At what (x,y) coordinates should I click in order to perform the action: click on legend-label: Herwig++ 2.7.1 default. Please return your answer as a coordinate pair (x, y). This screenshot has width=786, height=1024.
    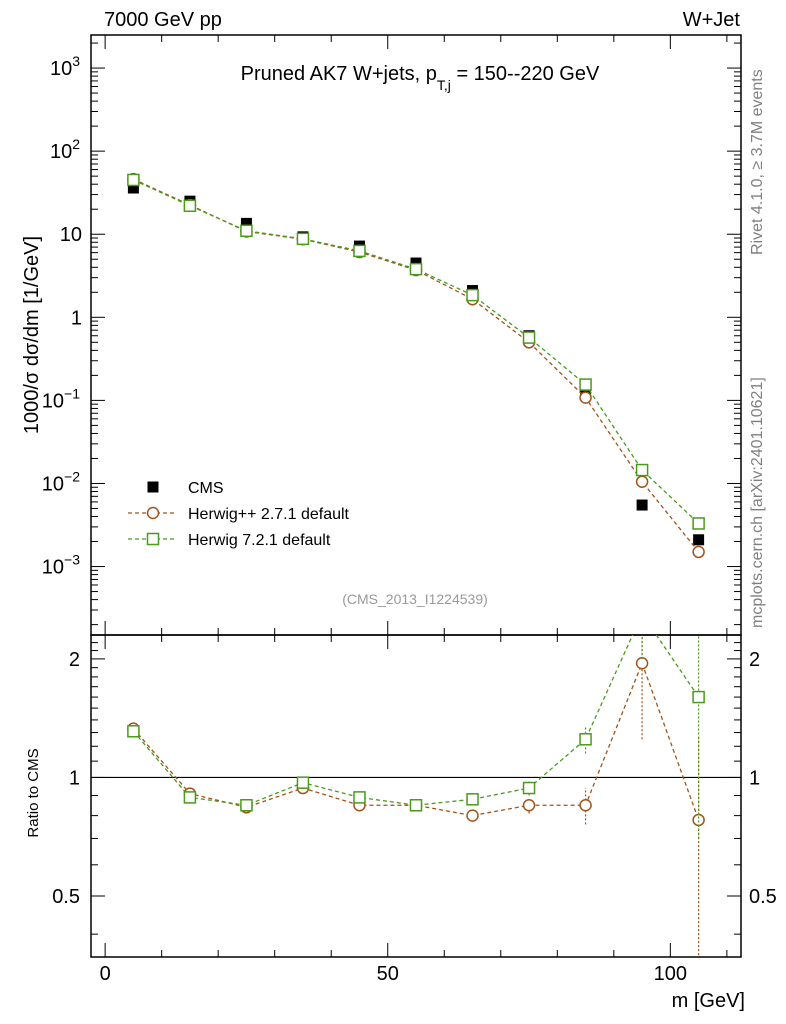
    Looking at the image, I should click on (269, 514).